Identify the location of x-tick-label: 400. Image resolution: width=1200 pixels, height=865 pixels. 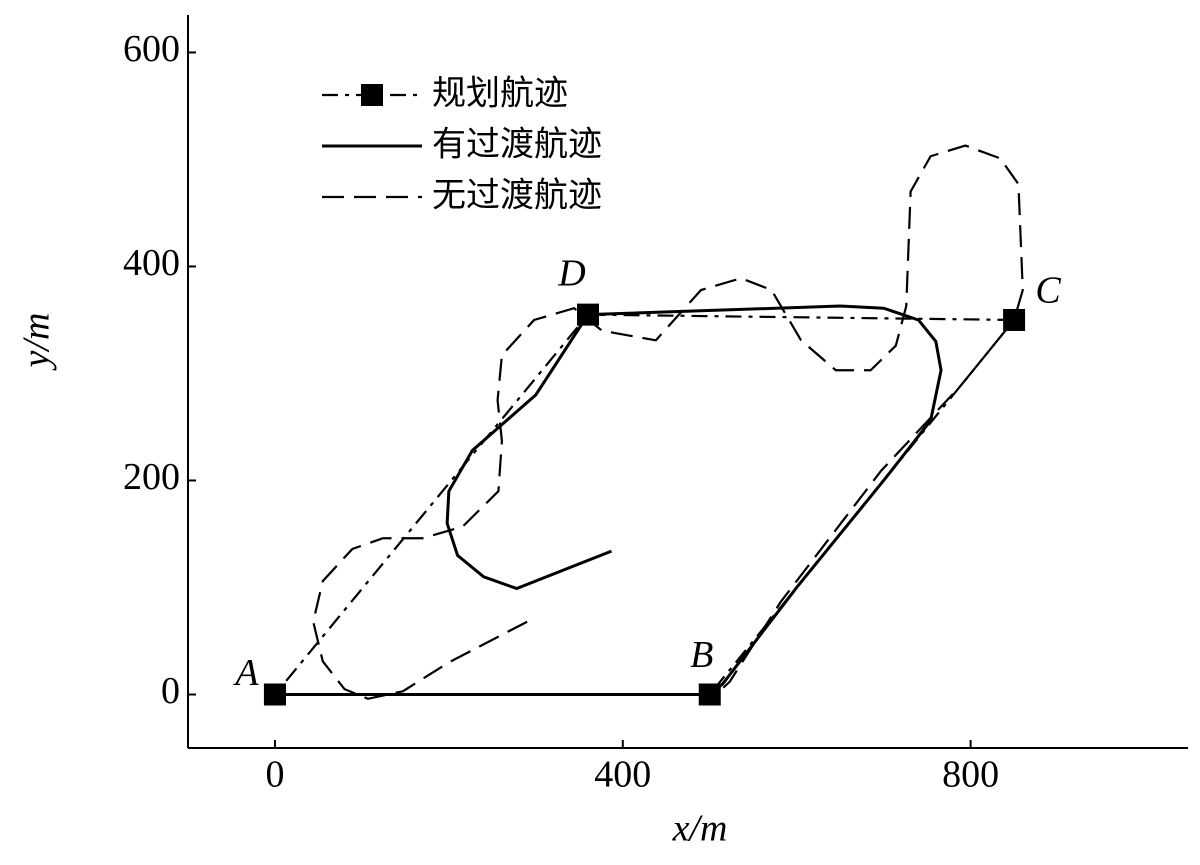
(622, 775).